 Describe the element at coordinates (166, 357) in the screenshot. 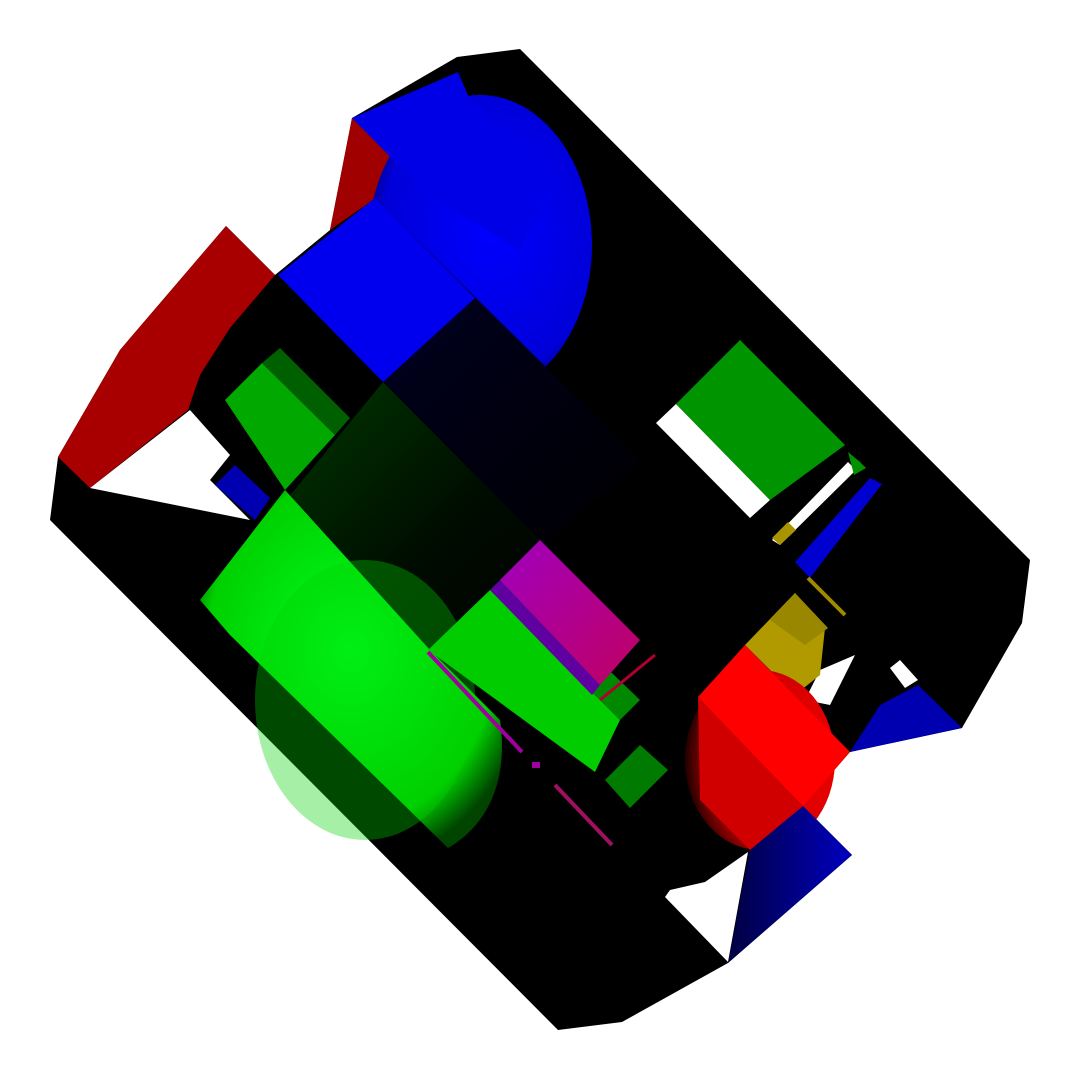

I see `red-panel-upper-left` at that location.